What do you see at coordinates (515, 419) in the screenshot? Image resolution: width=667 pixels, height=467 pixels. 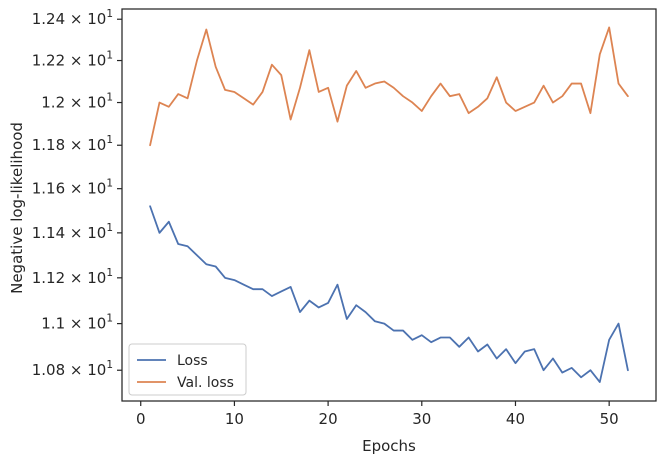 I see `x-tick-label: 40` at bounding box center [515, 419].